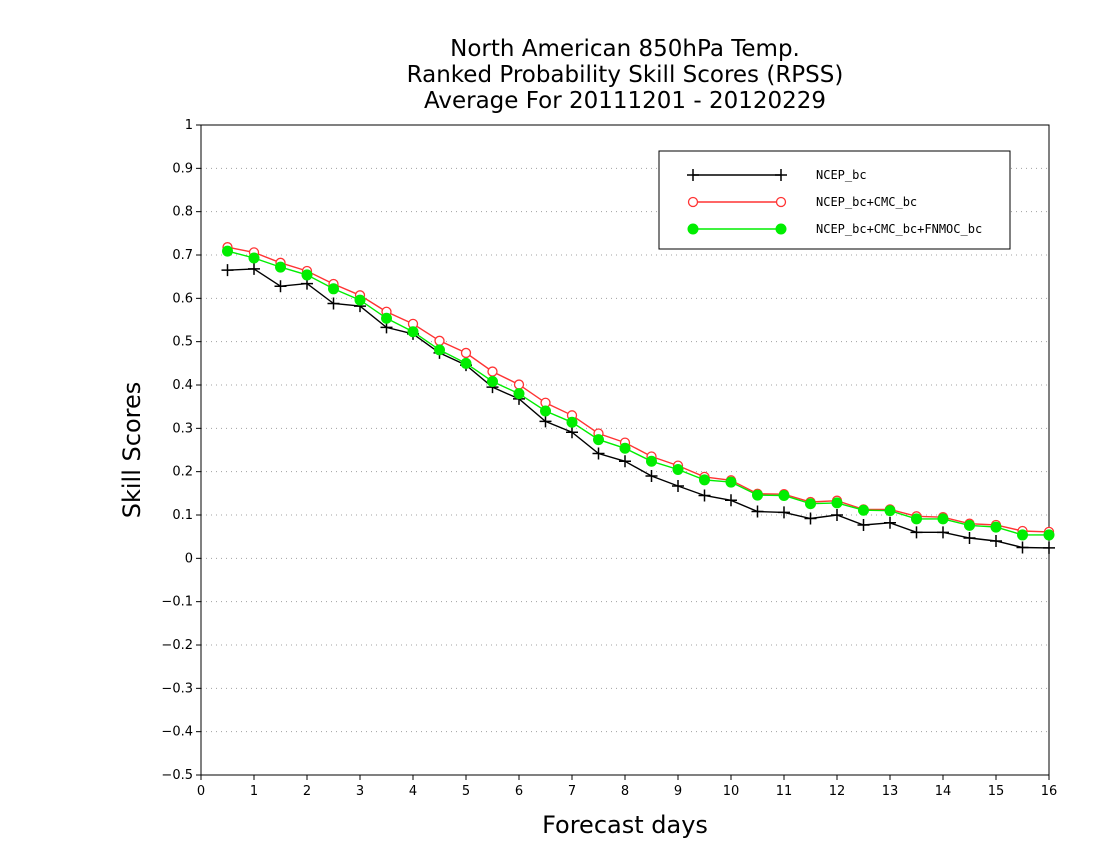  What do you see at coordinates (625, 791) in the screenshot?
I see `x-tick-label: 8` at bounding box center [625, 791].